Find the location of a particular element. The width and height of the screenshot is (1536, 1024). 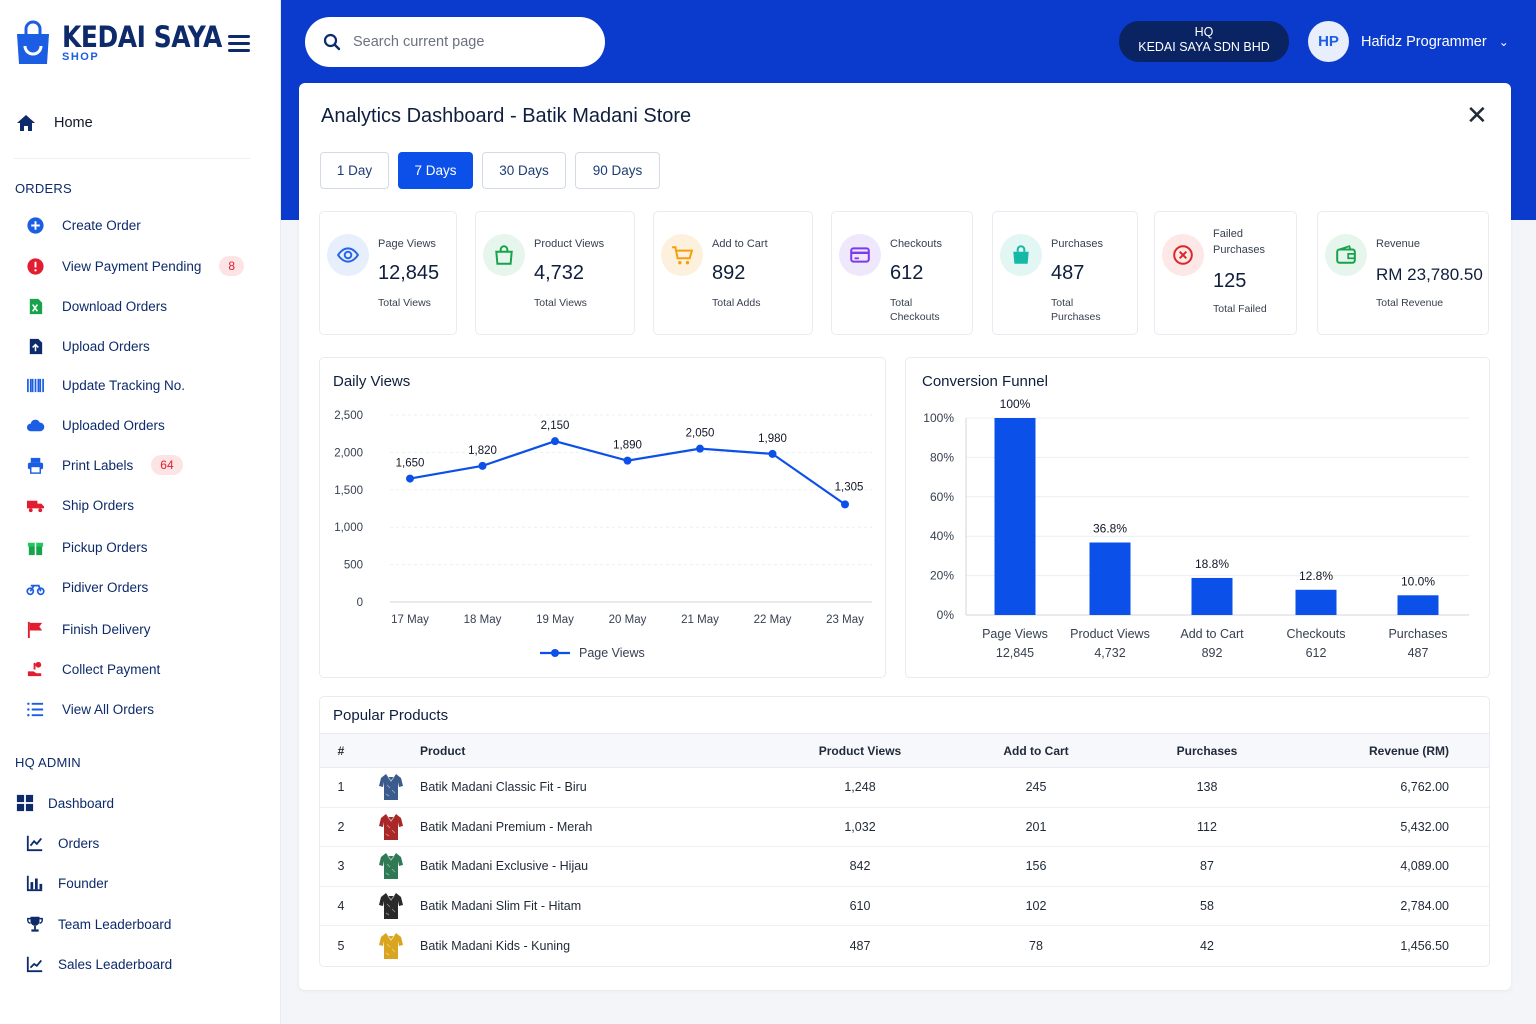

stat-card-checkouts: Checkouts 612 Total Checkouts is located at coordinates (902, 273).